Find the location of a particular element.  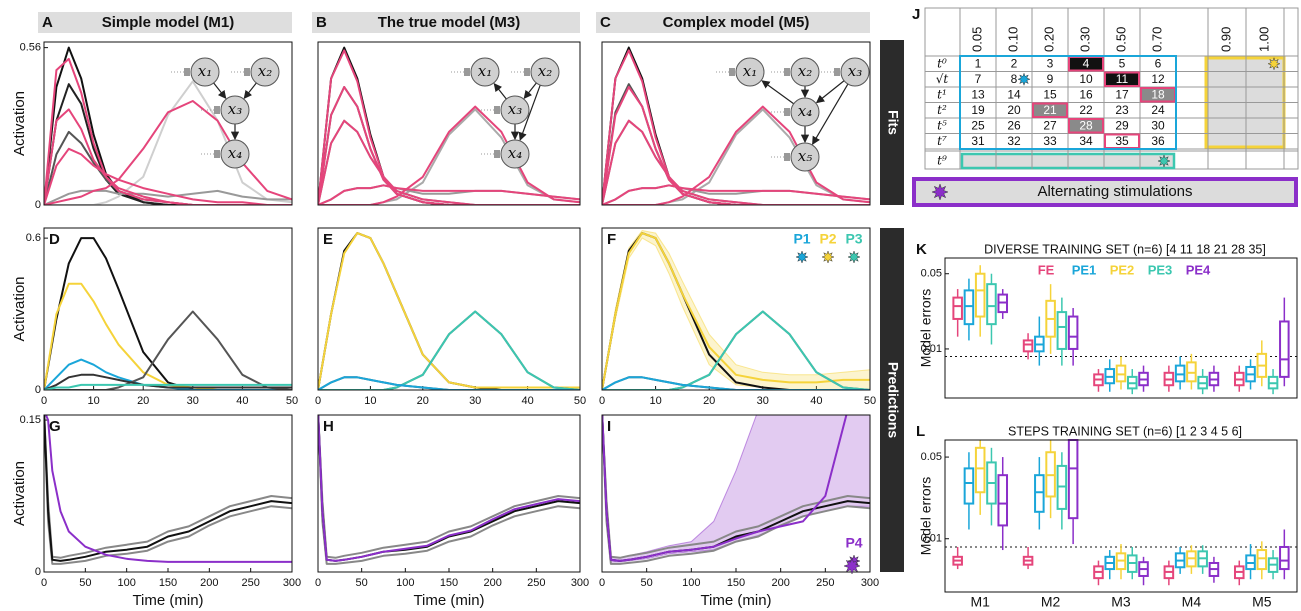

x-tick-label: M2 is located at coordinates (1051, 602).